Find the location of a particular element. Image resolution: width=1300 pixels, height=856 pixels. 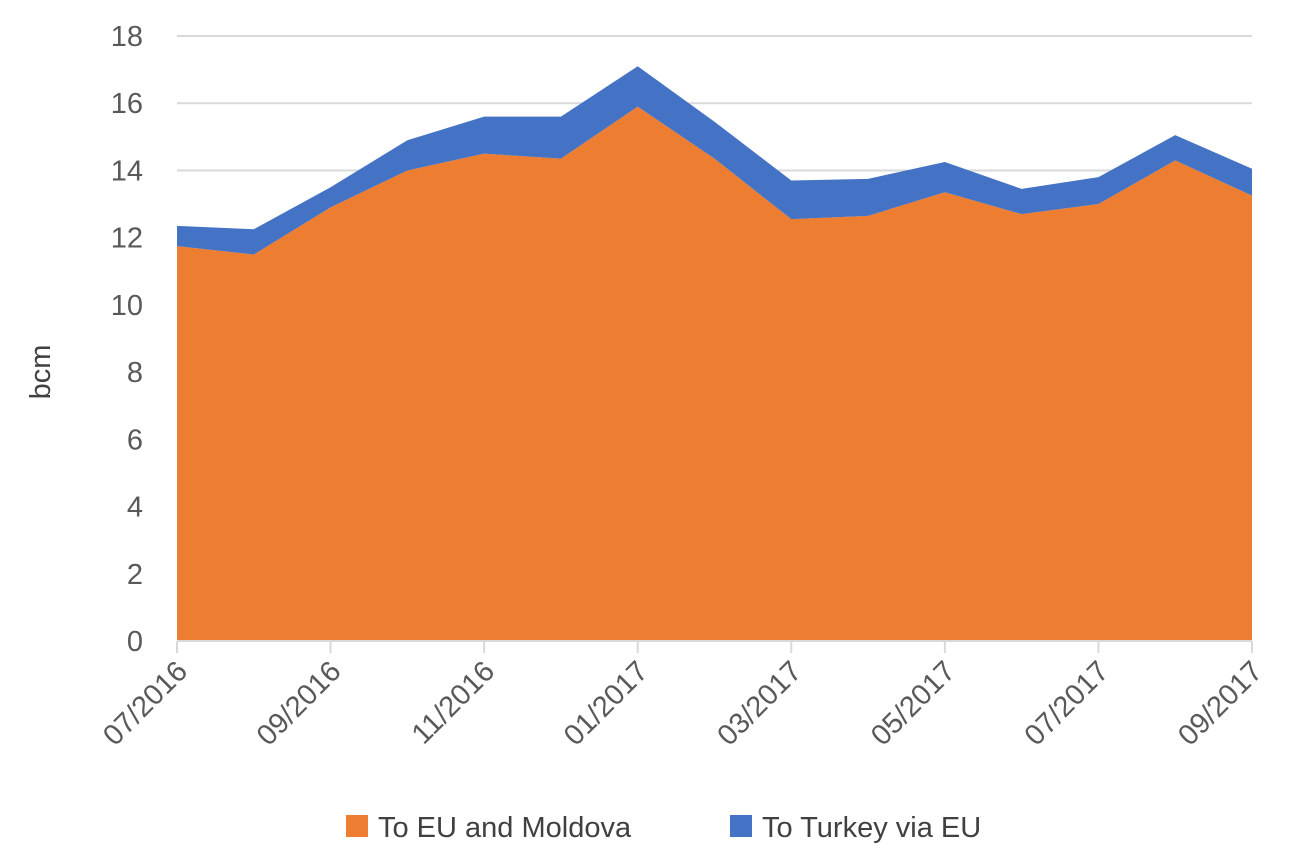

x-tick-label: 05/2017 is located at coordinates (913, 703).